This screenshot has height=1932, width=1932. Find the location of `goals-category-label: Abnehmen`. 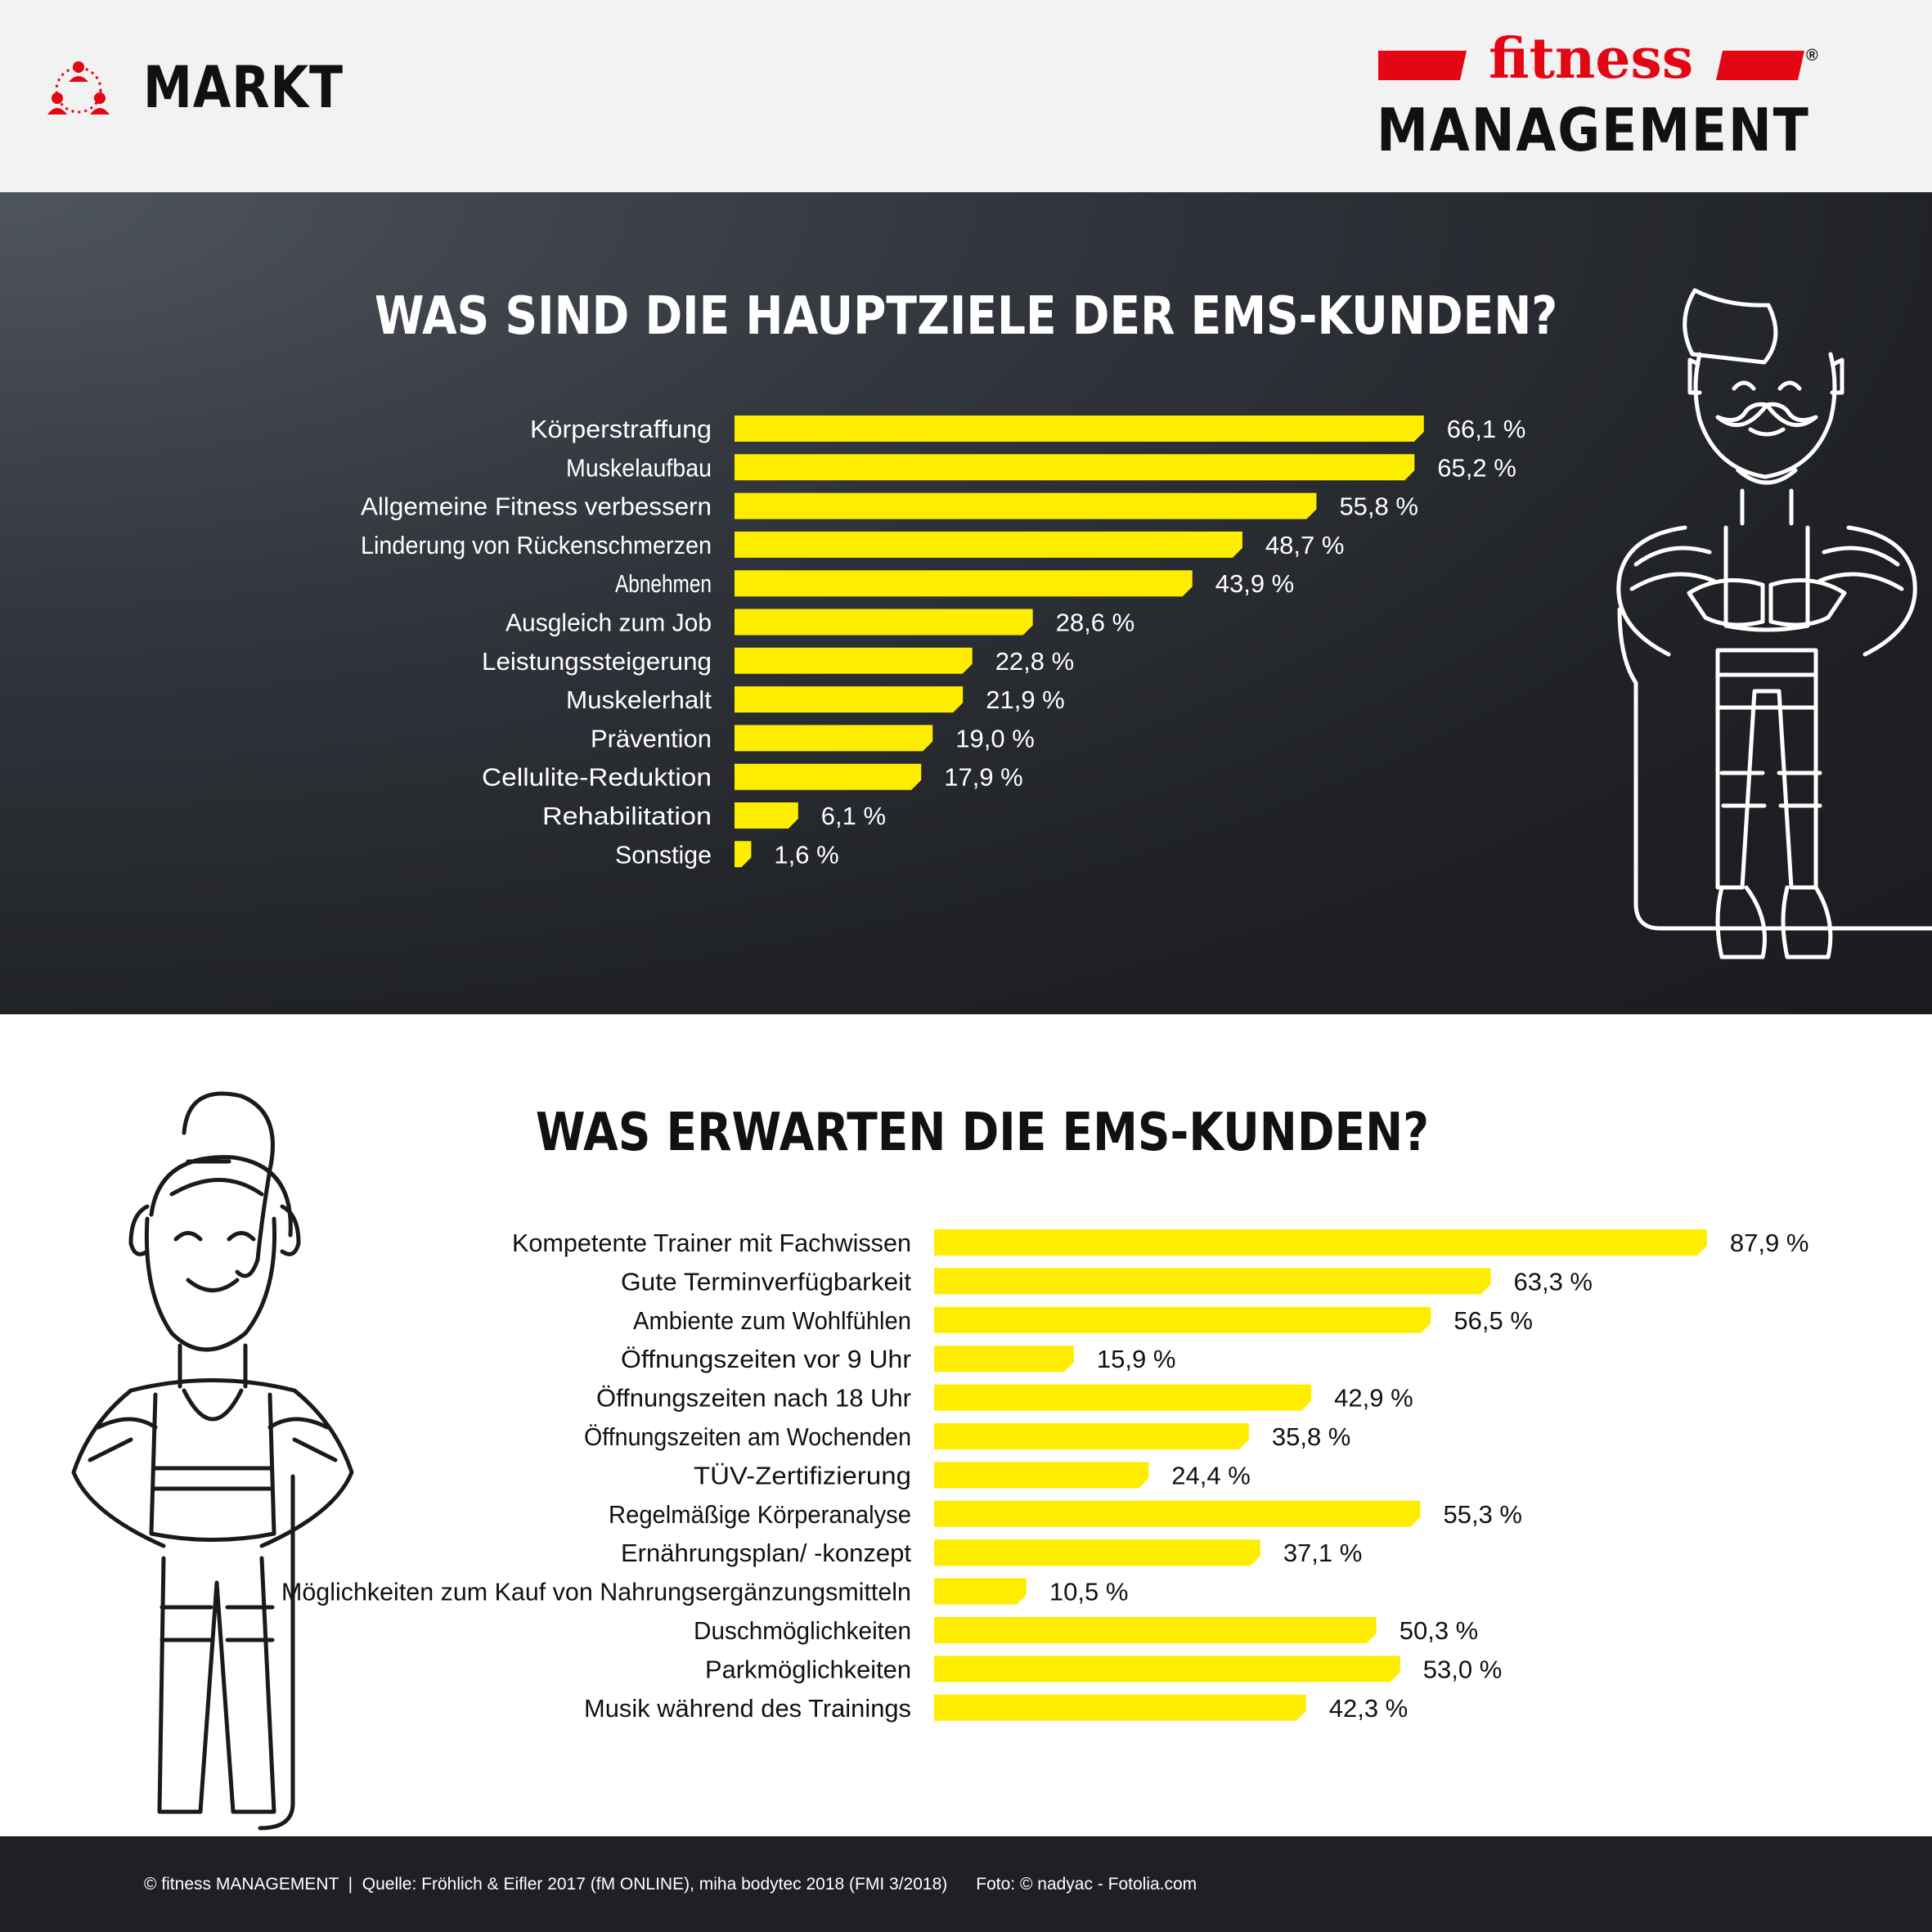

goals-category-label: Abnehmen is located at coordinates (663, 583).